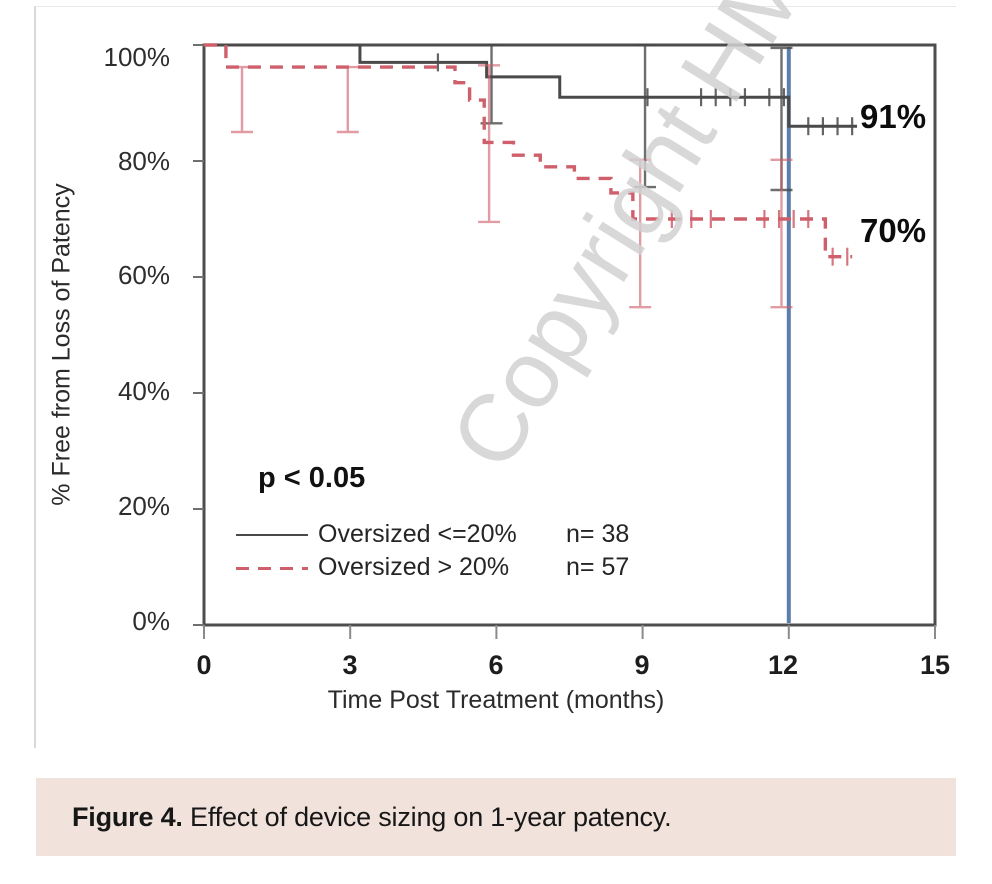 Image resolution: width=992 pixels, height=884 pixels. What do you see at coordinates (496, 665) in the screenshot?
I see `xtick-label-6: 6` at bounding box center [496, 665].